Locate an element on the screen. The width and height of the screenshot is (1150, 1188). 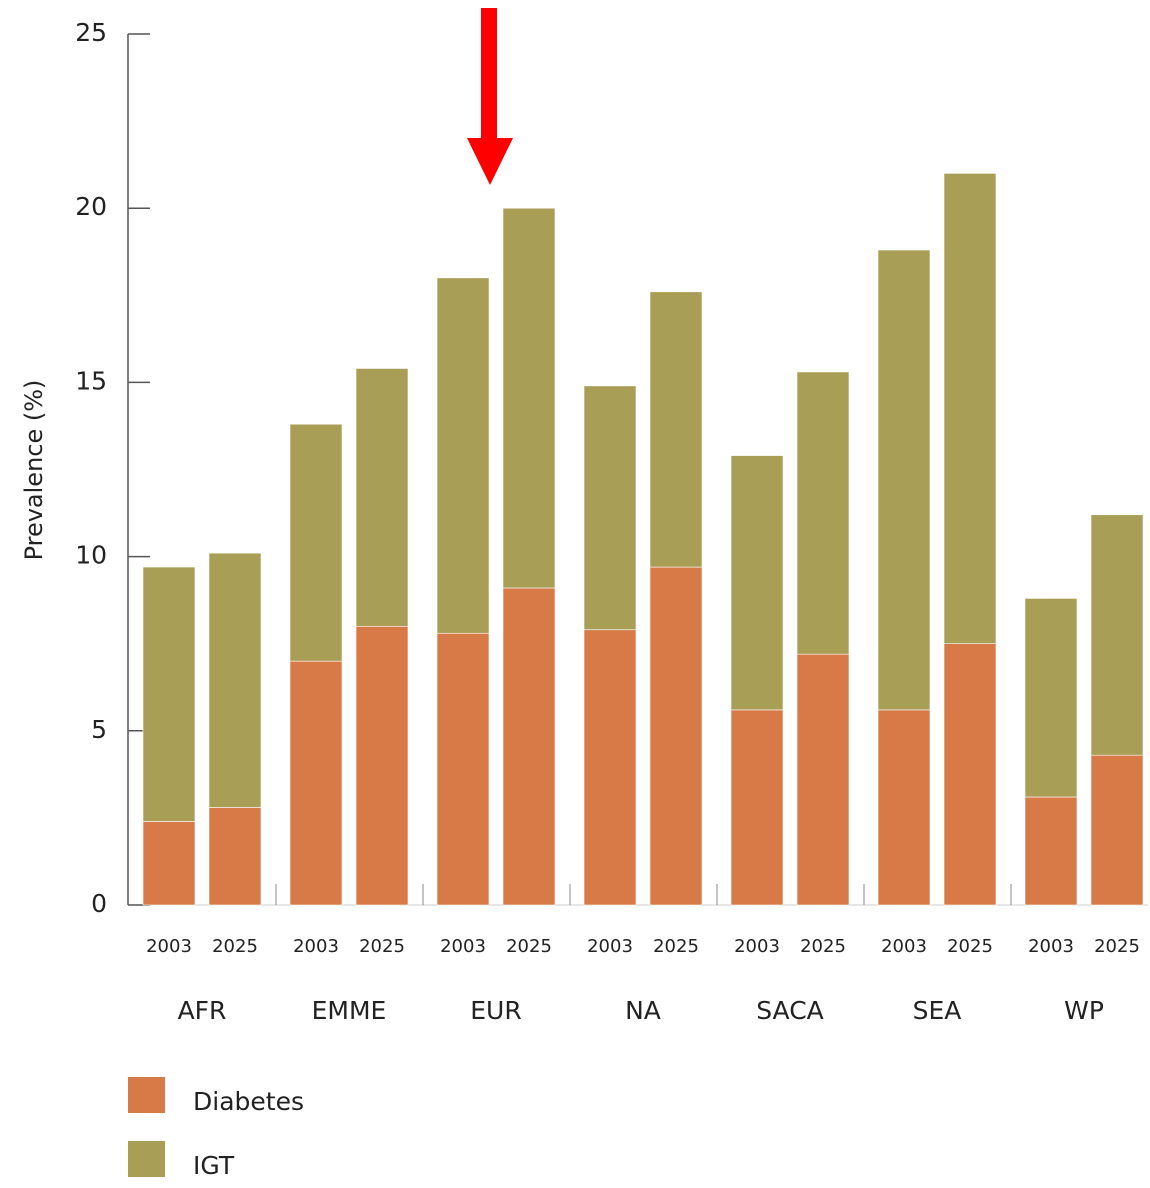
y-tick-label: 5 is located at coordinates (99, 729).